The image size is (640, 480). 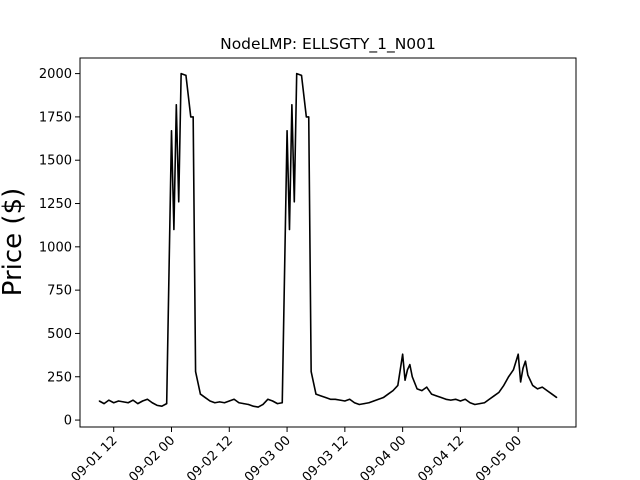 What do you see at coordinates (59, 291) in the screenshot?
I see `y-tick-label: 750` at bounding box center [59, 291].